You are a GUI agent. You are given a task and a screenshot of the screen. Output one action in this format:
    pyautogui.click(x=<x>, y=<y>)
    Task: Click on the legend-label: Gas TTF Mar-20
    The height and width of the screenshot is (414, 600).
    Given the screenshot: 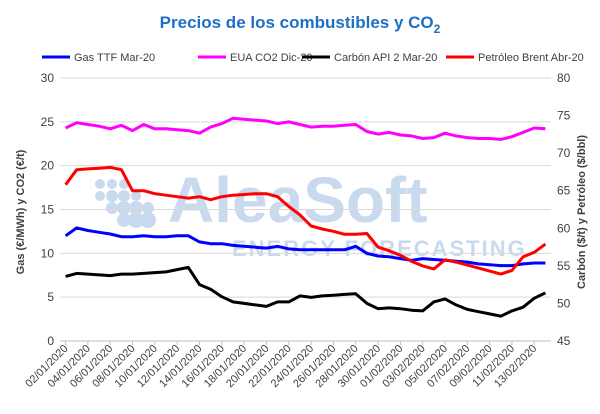 What is the action you would take?
    pyautogui.click(x=114, y=58)
    